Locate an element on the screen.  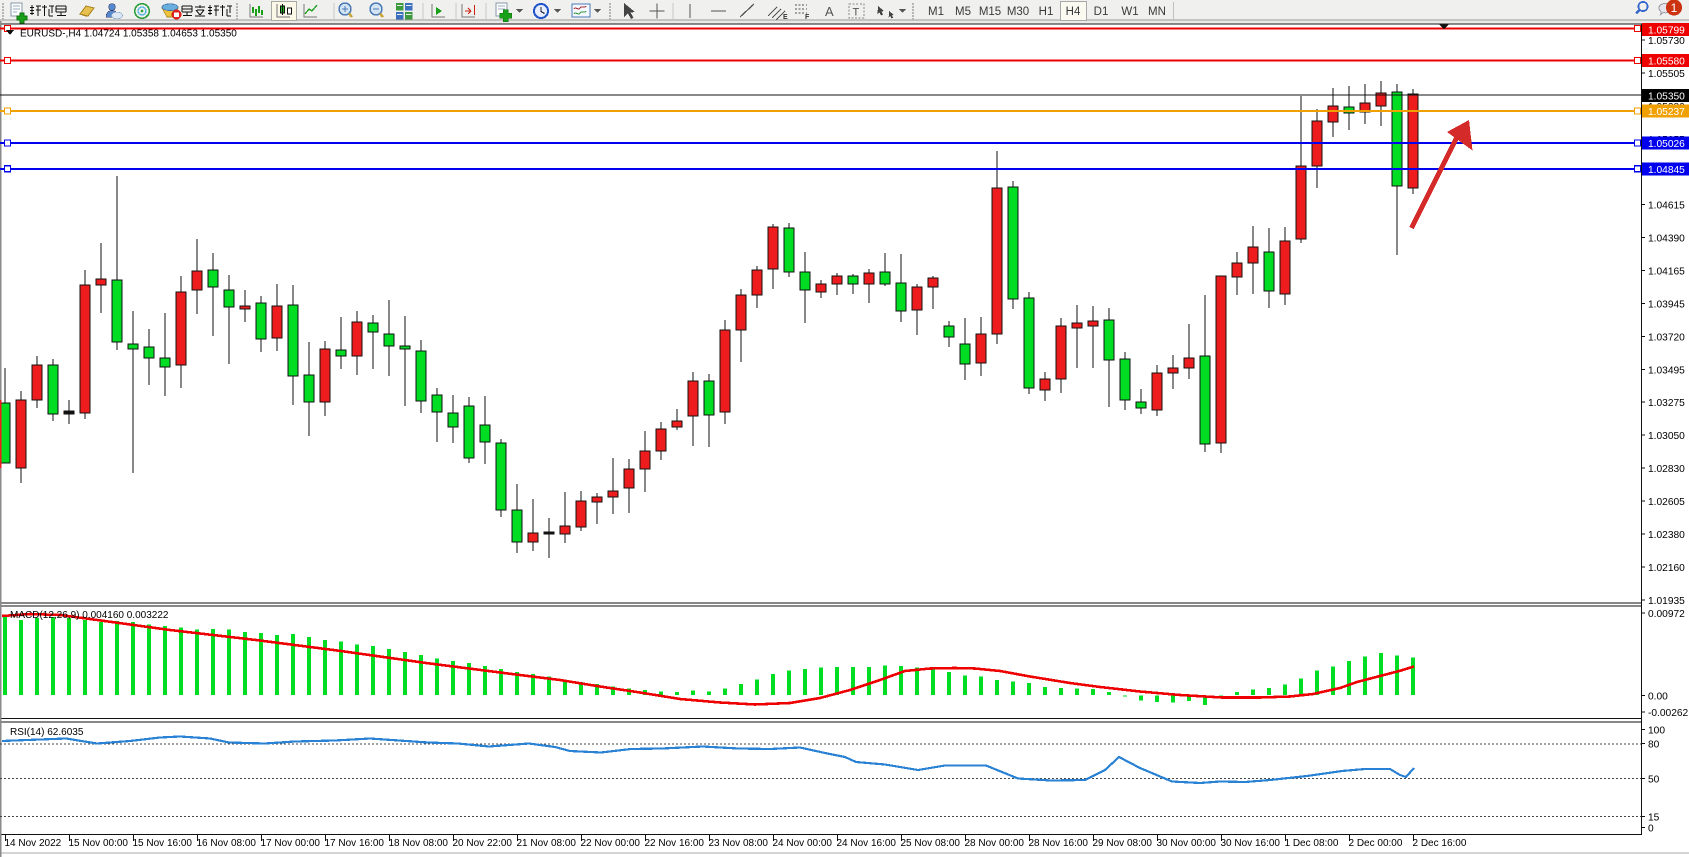
svg-text: 1.02830 is located at coordinates (1666, 469).